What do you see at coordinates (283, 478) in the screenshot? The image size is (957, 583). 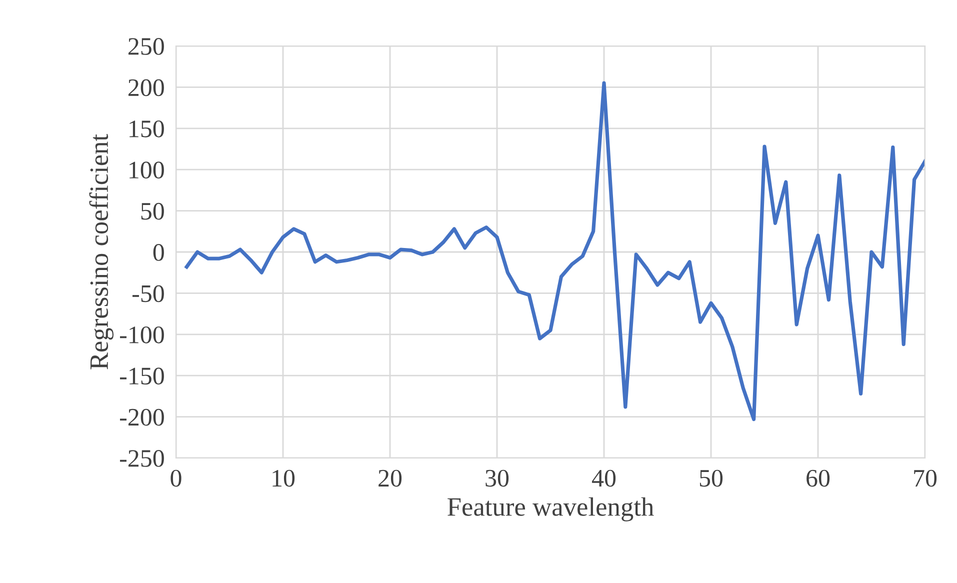 I see `x-tick-label: 10` at bounding box center [283, 478].